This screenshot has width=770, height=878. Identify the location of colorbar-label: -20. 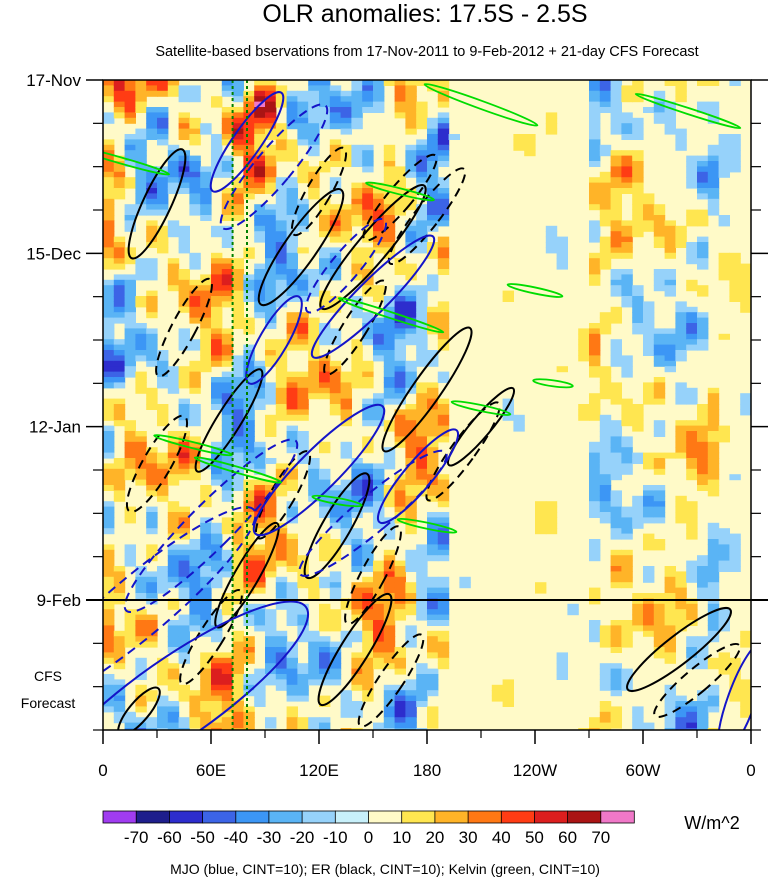
(302, 837).